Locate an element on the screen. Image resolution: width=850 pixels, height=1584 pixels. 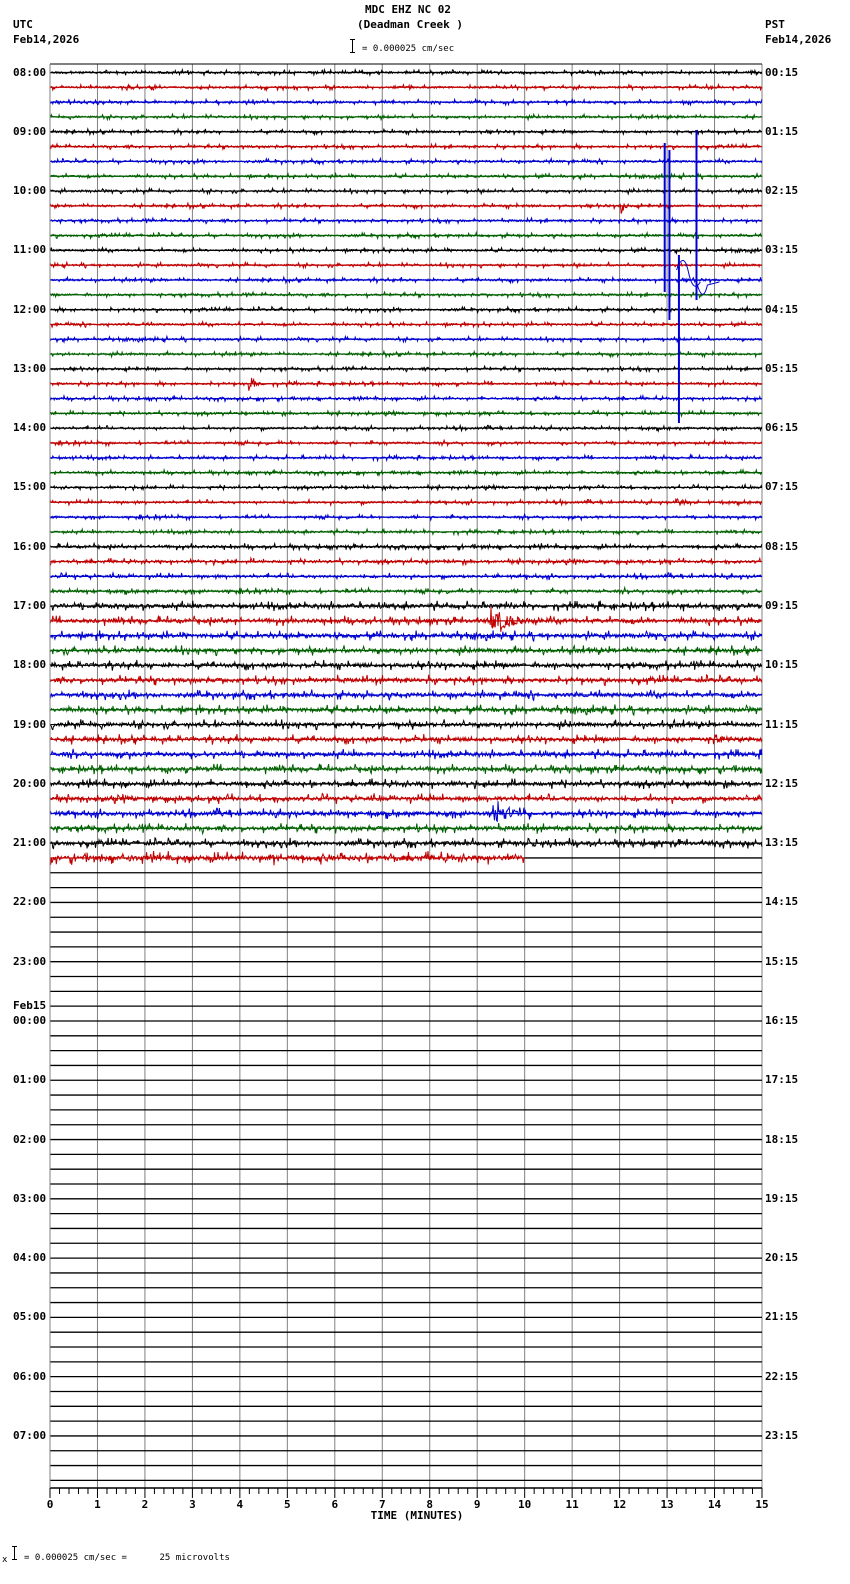
x-tick-label: 3 is located at coordinates (192, 1504).